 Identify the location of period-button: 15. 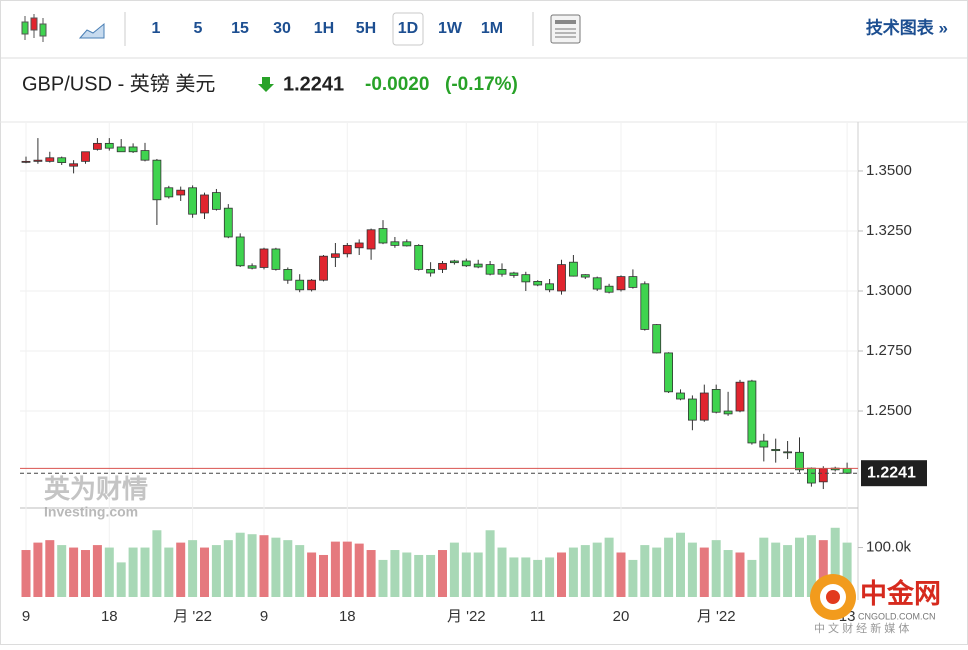
(240, 28).